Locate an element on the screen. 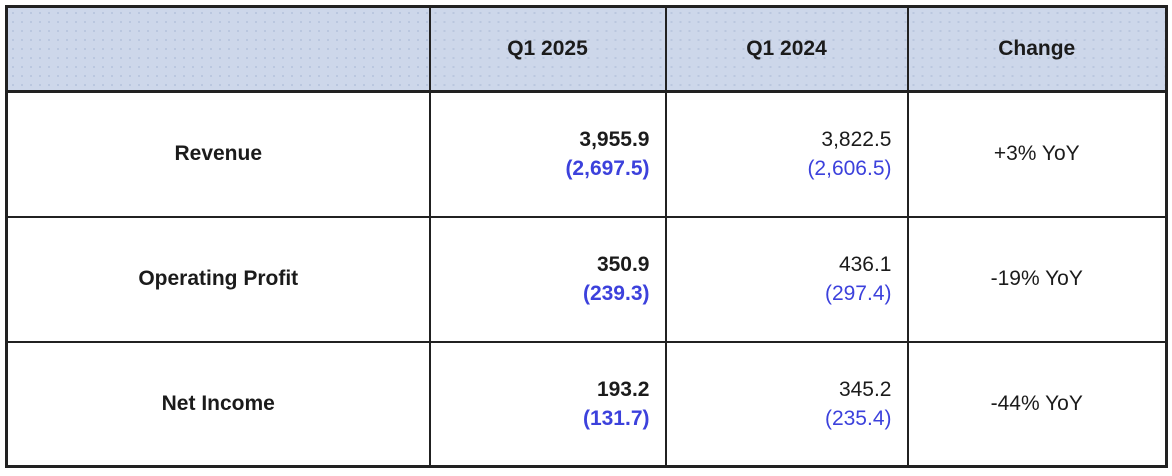 The image size is (1172, 476). q1-2024-value-cell: 345.2 (235.4) is located at coordinates (786, 404).